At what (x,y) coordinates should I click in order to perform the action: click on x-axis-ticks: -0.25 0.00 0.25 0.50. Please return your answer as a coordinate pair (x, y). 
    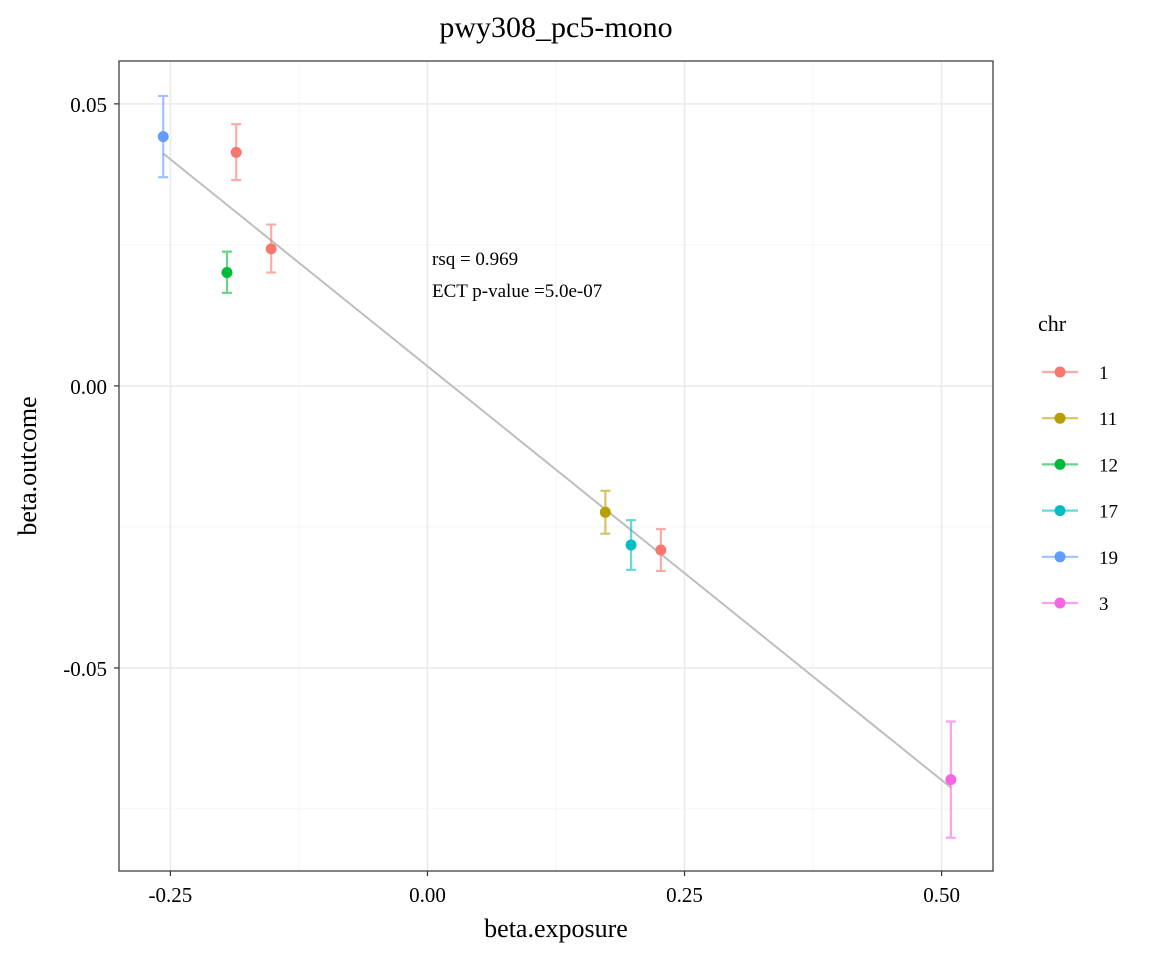
    Looking at the image, I should click on (554, 889).